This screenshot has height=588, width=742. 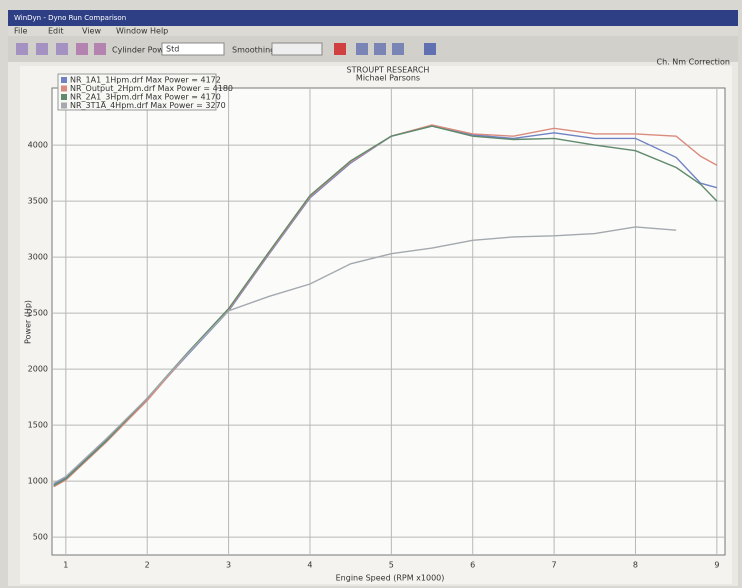 I want to click on chart-subtitle: Michael Parsons, so click(x=388, y=78).